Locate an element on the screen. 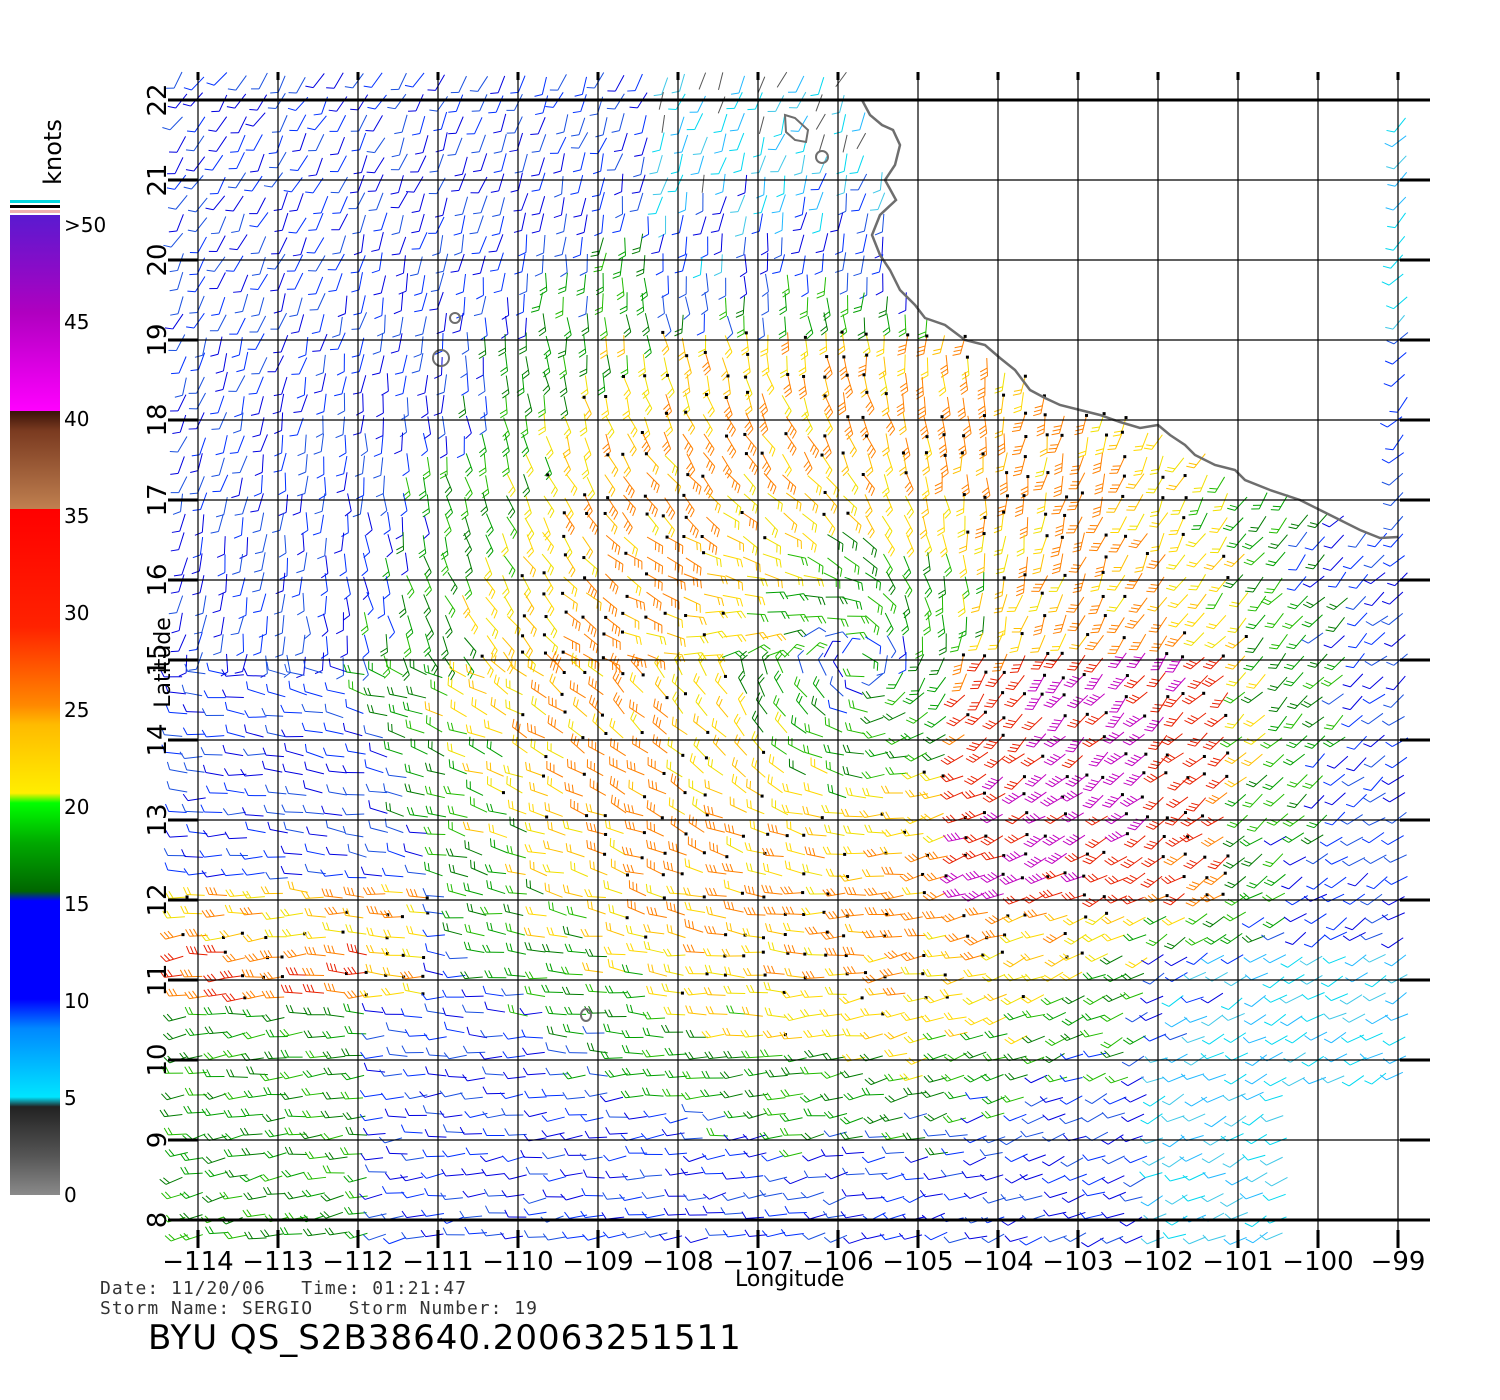  colorbar-tick-label: 45 is located at coordinates (76, 322).